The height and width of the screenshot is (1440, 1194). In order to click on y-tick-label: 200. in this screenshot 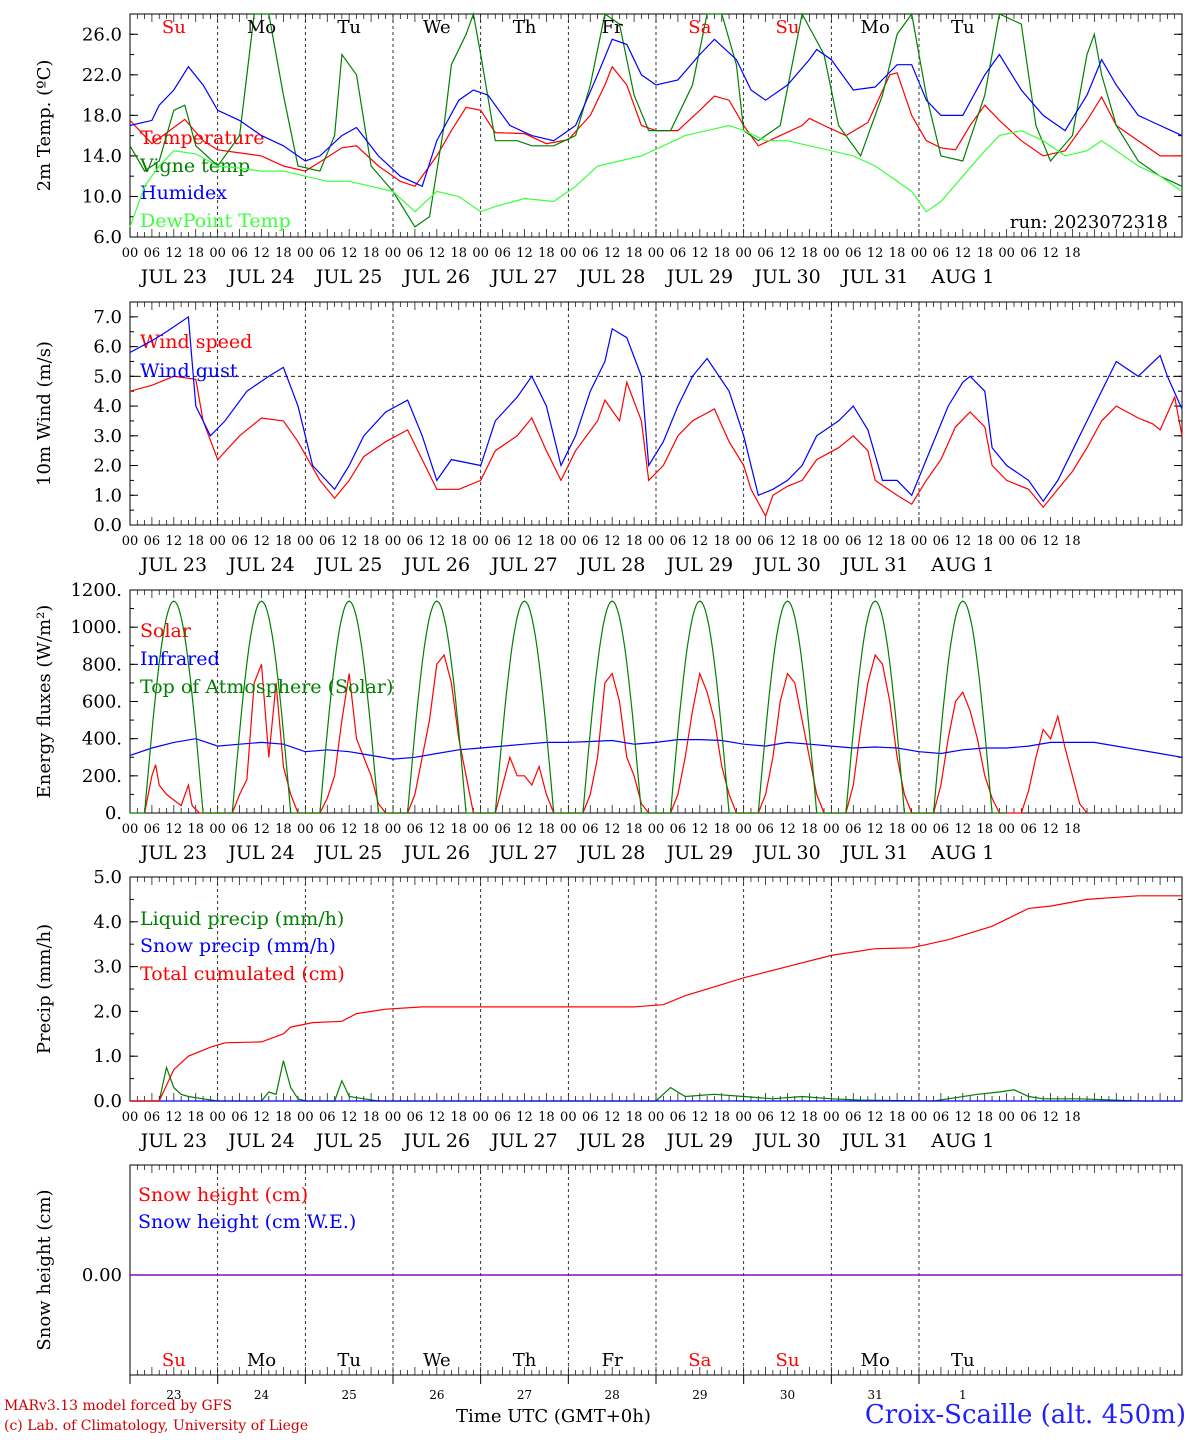, I will do `click(102, 776)`.